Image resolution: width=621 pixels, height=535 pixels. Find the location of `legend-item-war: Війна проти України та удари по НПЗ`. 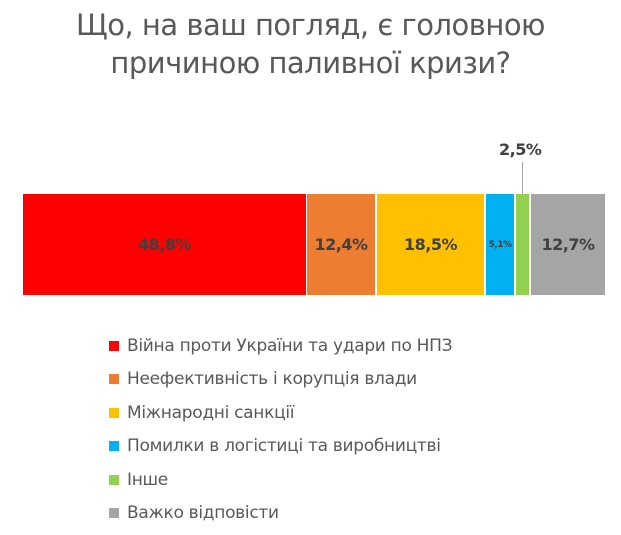

legend-item-war: Війна проти України та удари по НПЗ is located at coordinates (281, 346).